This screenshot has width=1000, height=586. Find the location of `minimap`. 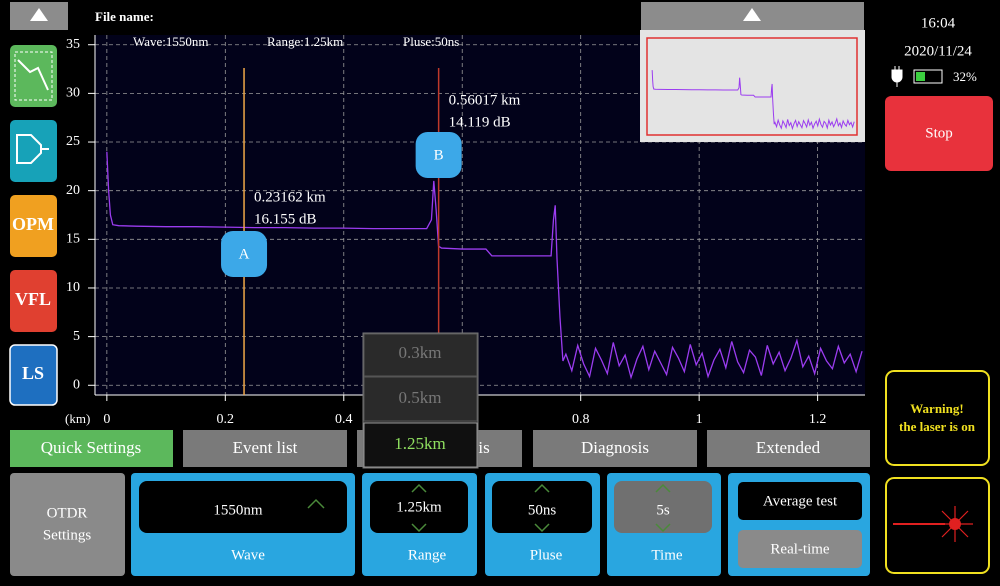

minimap is located at coordinates (752, 86).